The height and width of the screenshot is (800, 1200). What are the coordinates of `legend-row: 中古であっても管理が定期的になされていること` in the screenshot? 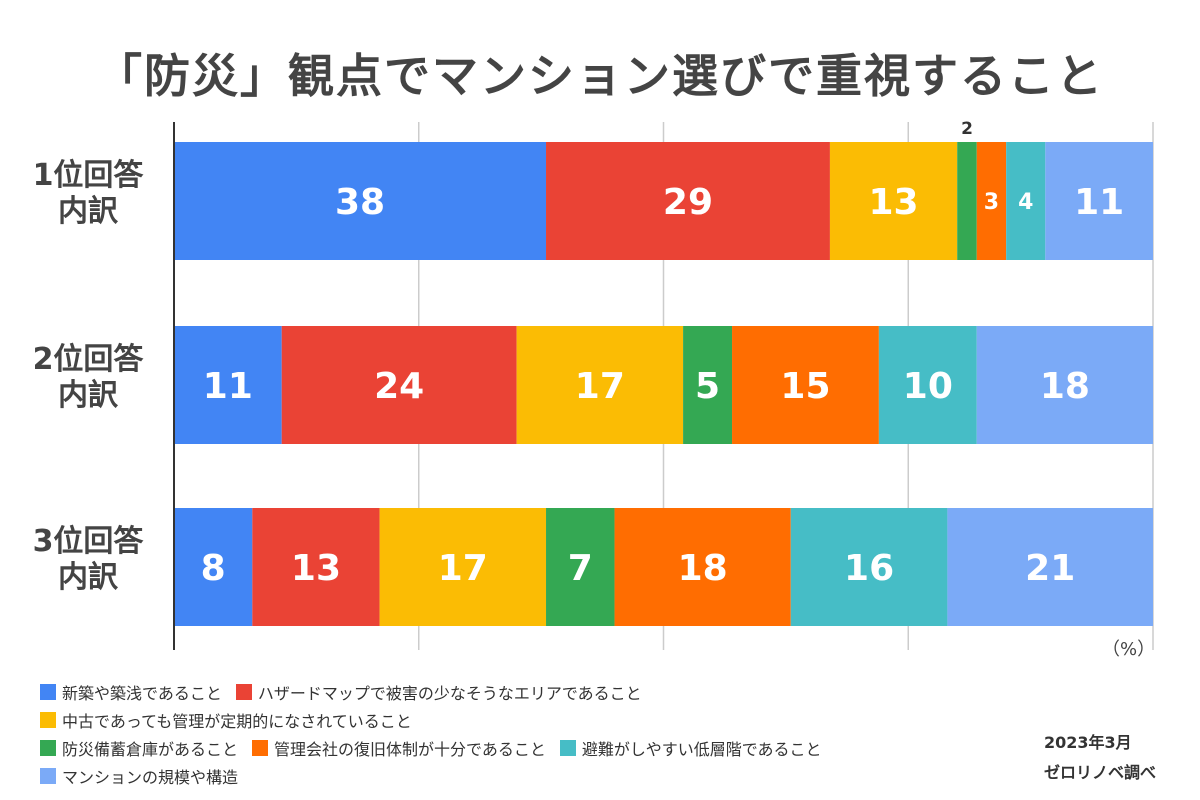 It's located at (540, 720).